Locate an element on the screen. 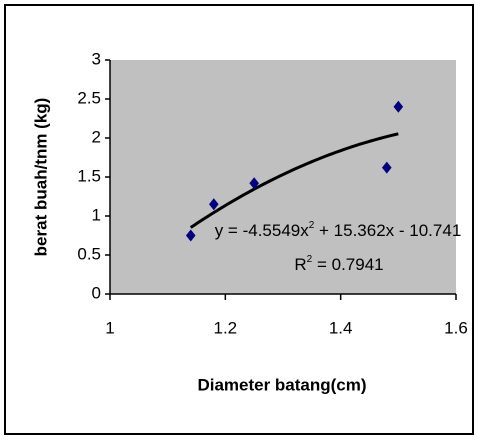 This screenshot has width=478, height=439. r-squared: R2 = 0.7941 is located at coordinates (338, 264).